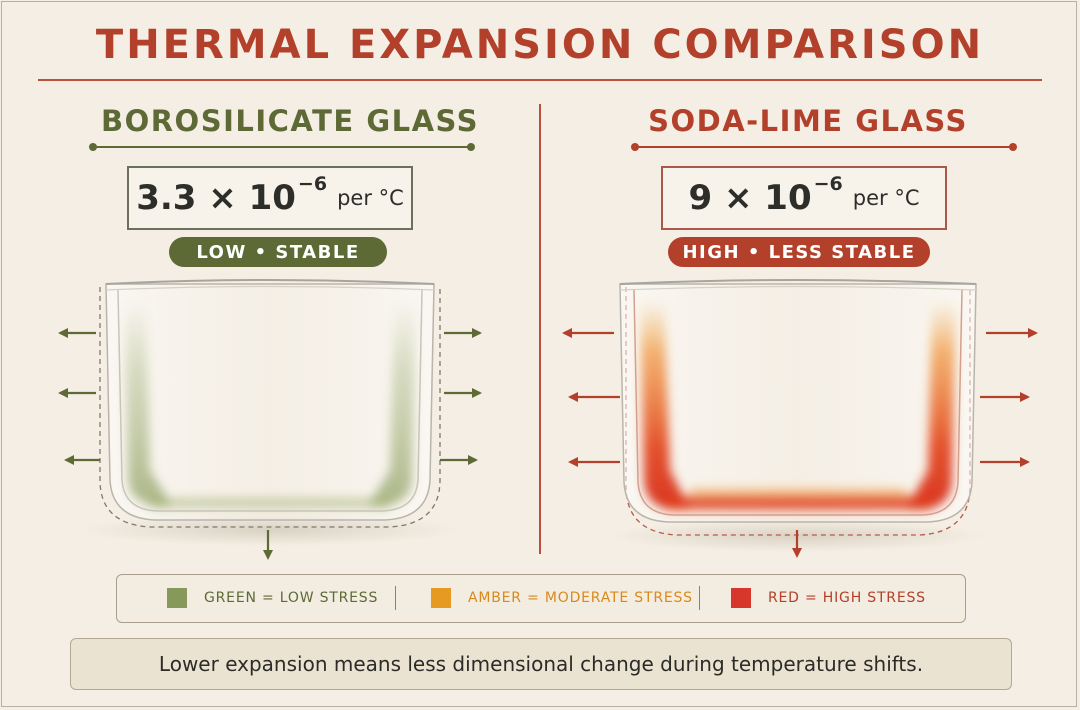 This screenshot has width=1080, height=710. What do you see at coordinates (540, 80) in the screenshot?
I see `title-rule` at bounding box center [540, 80].